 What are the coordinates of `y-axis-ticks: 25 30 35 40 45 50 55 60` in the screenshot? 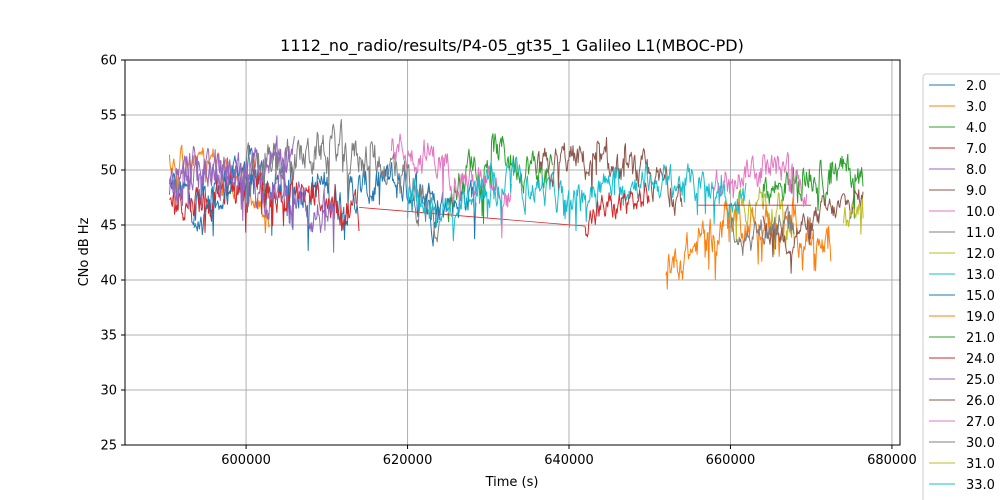 It's located at (112, 254).